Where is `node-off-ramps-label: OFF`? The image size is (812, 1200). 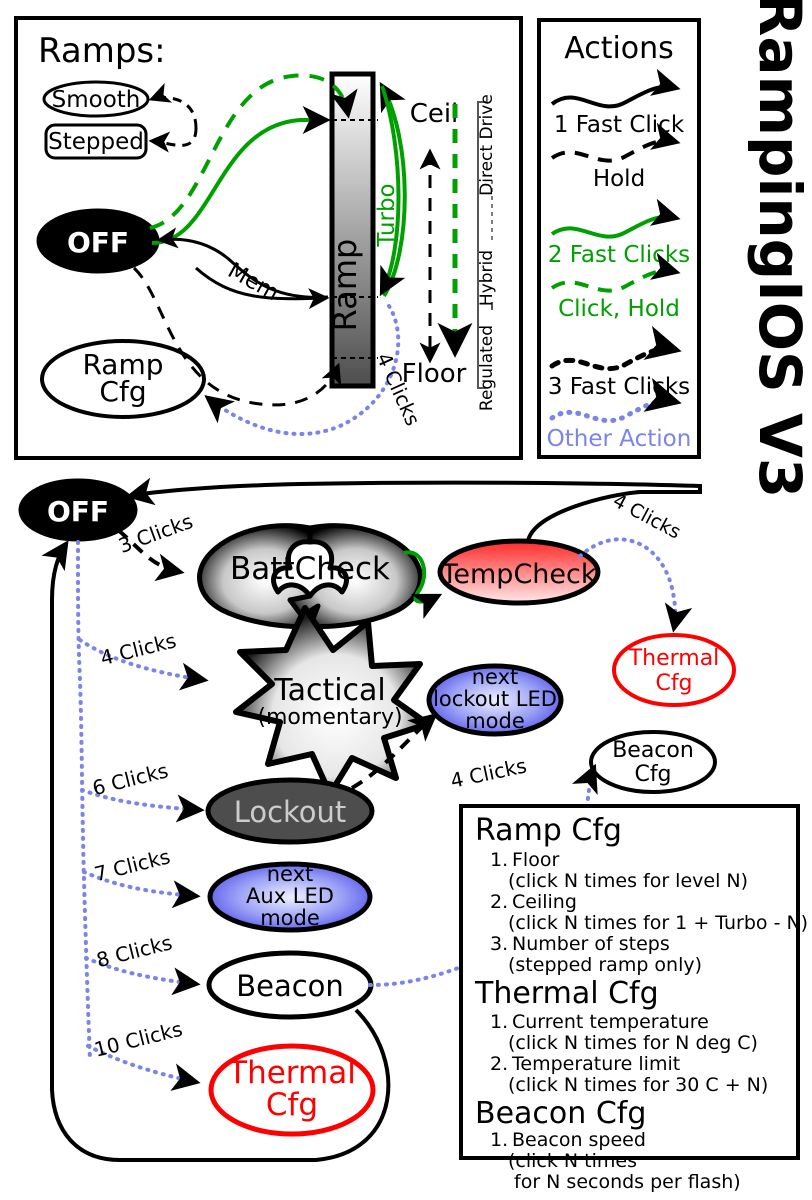 node-off-ramps-label: OFF is located at coordinates (98, 242).